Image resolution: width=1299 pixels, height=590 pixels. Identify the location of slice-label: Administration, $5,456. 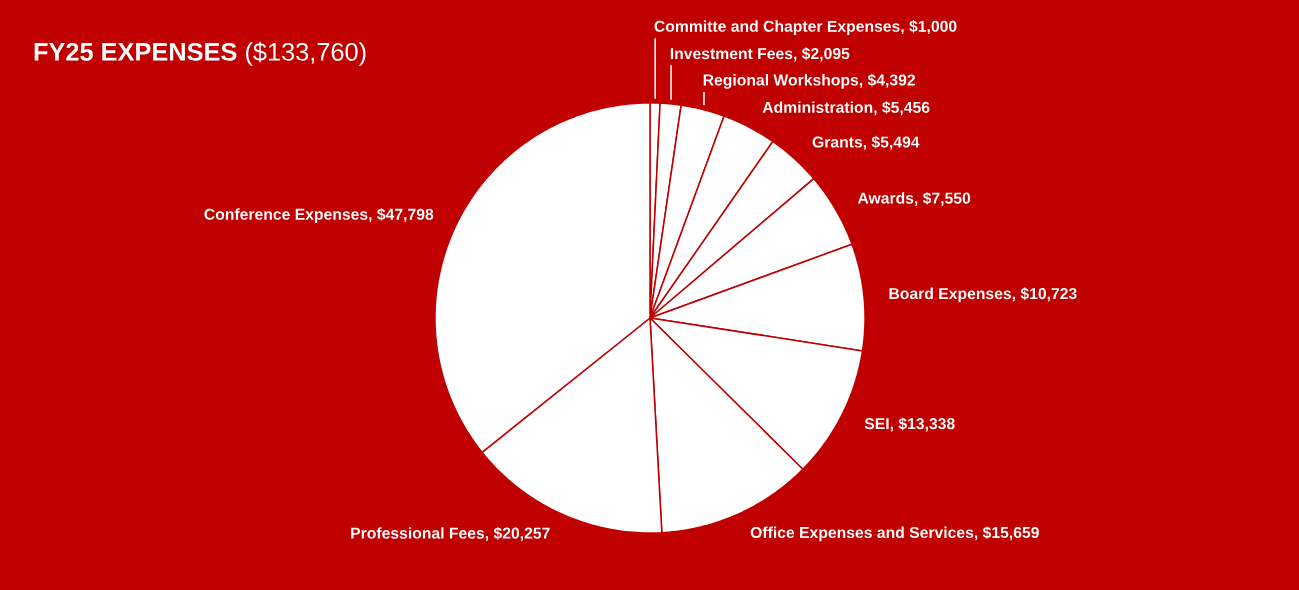
(846, 108).